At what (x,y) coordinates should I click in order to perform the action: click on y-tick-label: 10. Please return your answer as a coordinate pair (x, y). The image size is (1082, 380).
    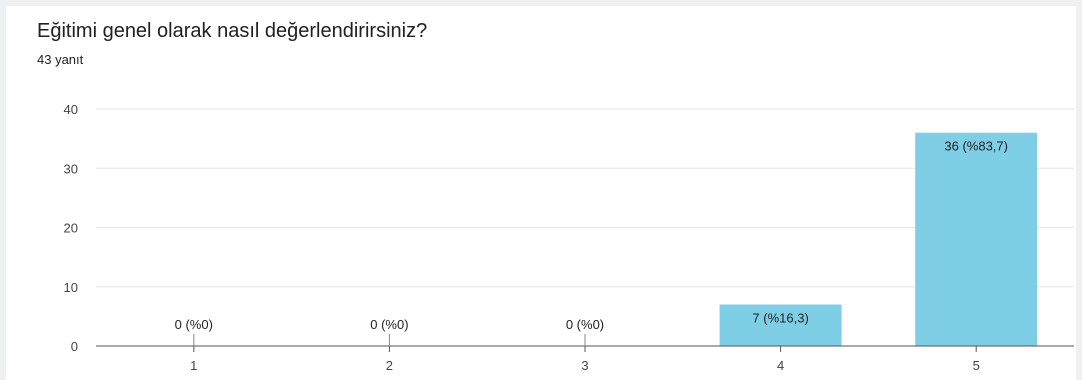
    Looking at the image, I should click on (71, 287).